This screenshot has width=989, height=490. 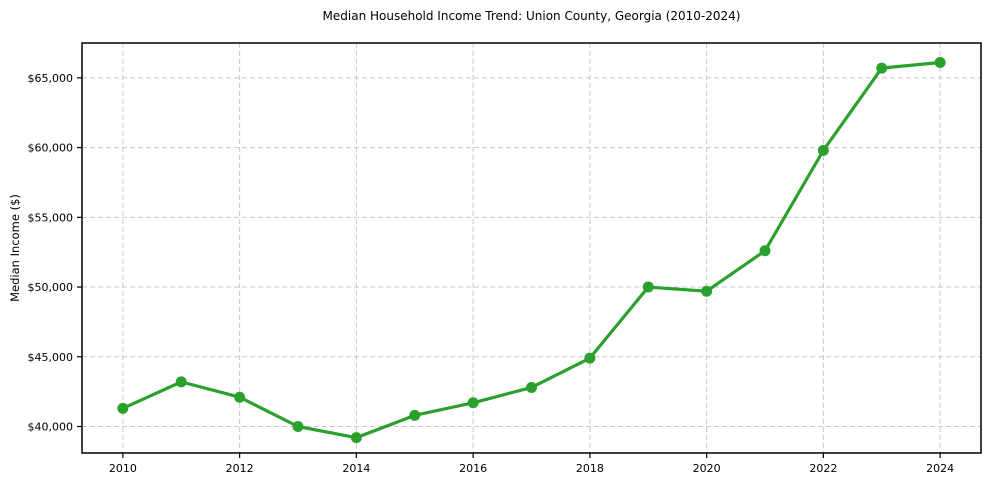 What do you see at coordinates (240, 397) in the screenshot?
I see `data-point-2012` at bounding box center [240, 397].